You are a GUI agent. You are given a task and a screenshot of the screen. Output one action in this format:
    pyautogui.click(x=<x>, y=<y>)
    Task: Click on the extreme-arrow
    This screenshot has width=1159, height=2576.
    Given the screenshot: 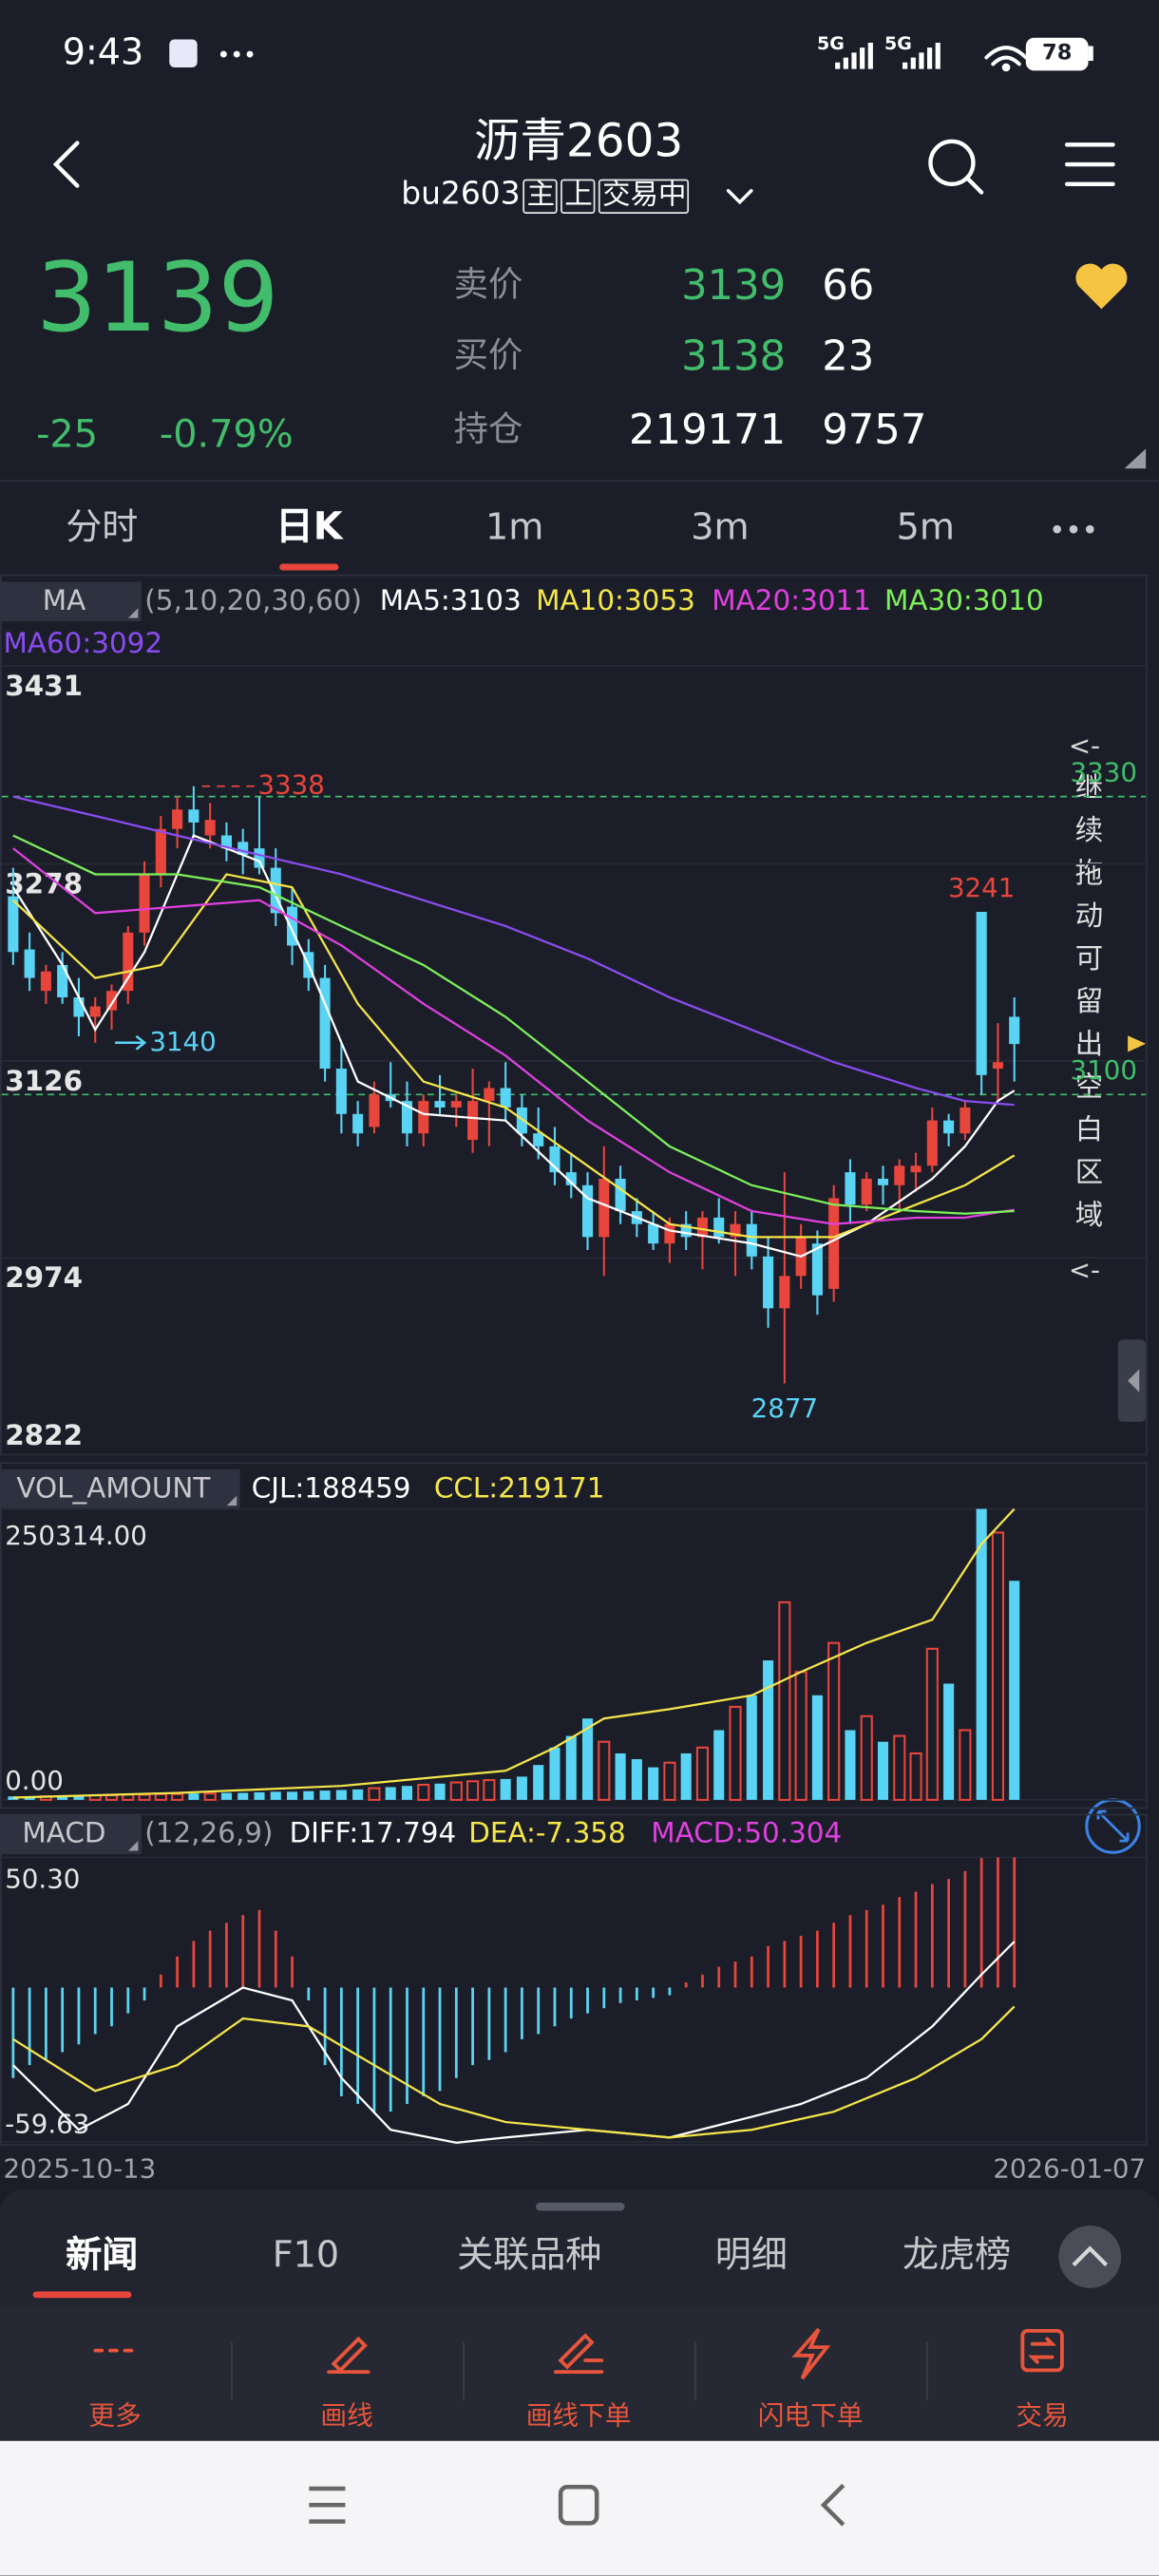 What is the action you would take?
    pyautogui.click(x=130, y=1042)
    